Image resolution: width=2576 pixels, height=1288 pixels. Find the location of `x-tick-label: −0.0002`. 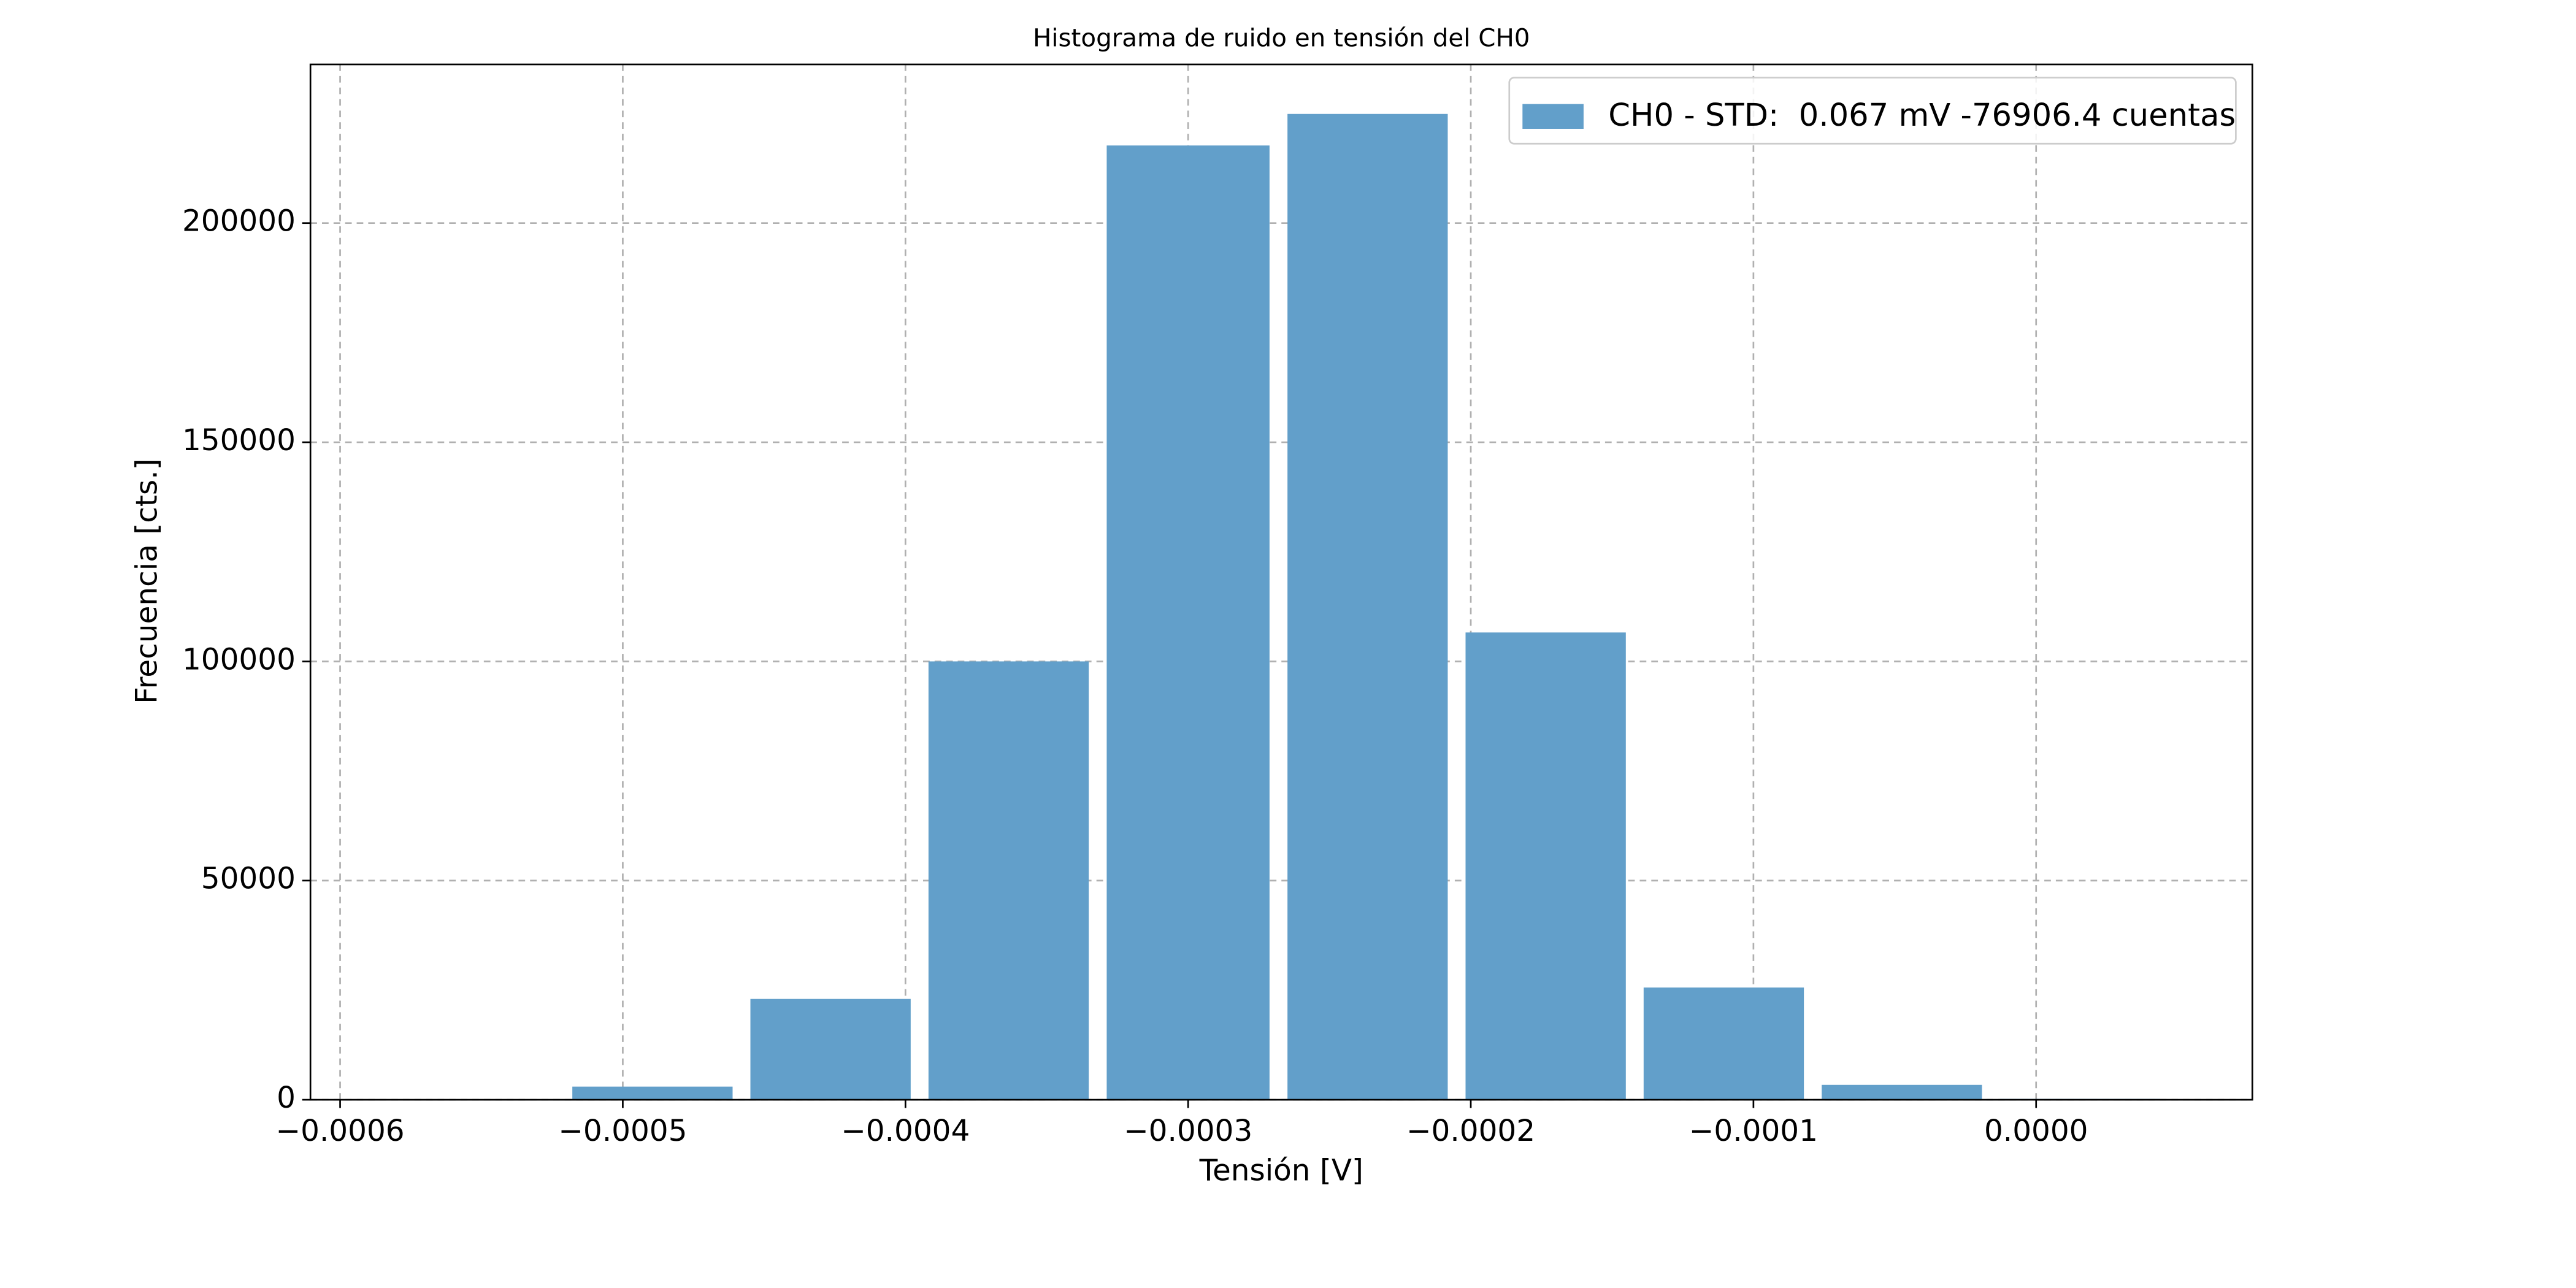

x-tick-label: −0.0002 is located at coordinates (1470, 1131).